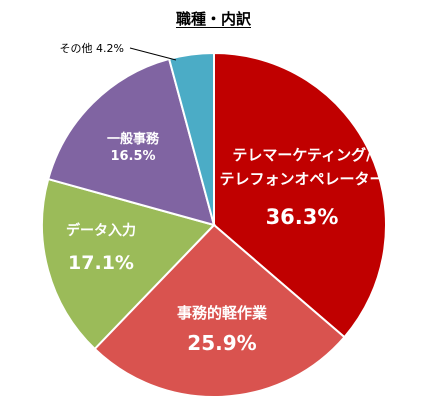 The image size is (427, 411). Describe the element at coordinates (101, 230) in the screenshot. I see `slice-name-line-data-entry: データ入力` at that location.